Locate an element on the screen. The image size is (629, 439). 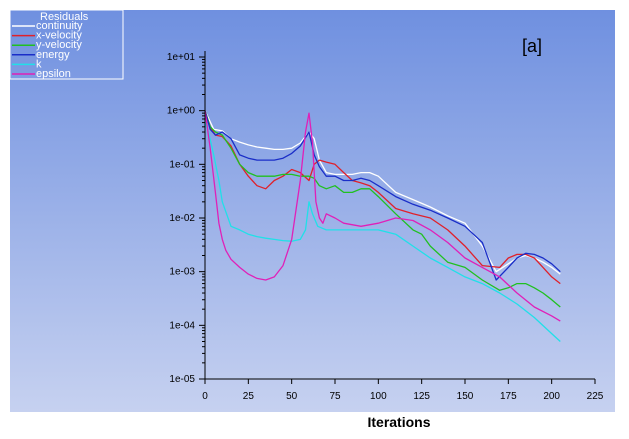
x-tick-label: 150 is located at coordinates (465, 396).